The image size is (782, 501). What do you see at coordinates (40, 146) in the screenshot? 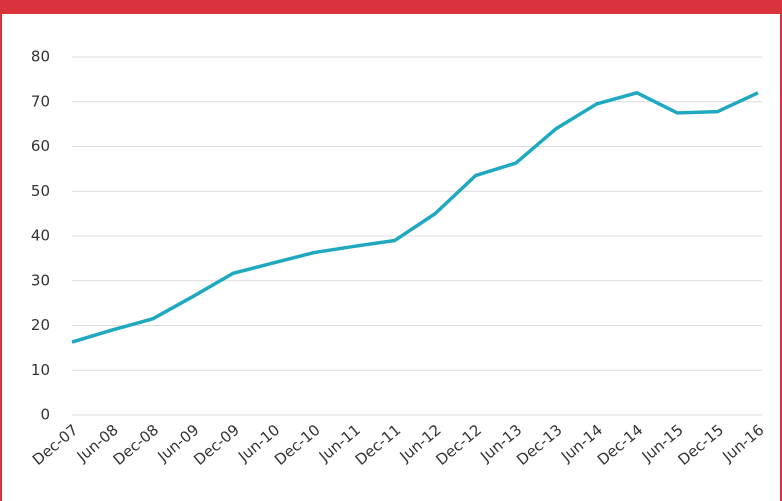
I see `y-tick-label: 60` at bounding box center [40, 146].